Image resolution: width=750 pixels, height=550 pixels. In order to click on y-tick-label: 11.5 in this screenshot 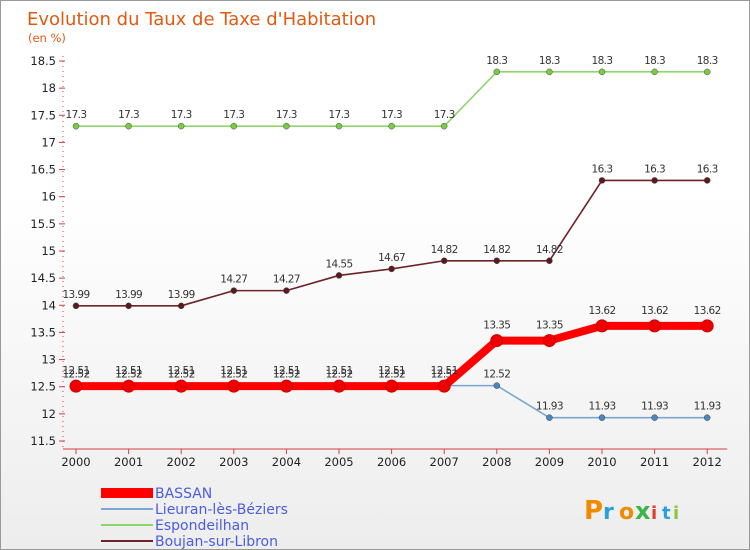, I will do `click(43, 441)`.